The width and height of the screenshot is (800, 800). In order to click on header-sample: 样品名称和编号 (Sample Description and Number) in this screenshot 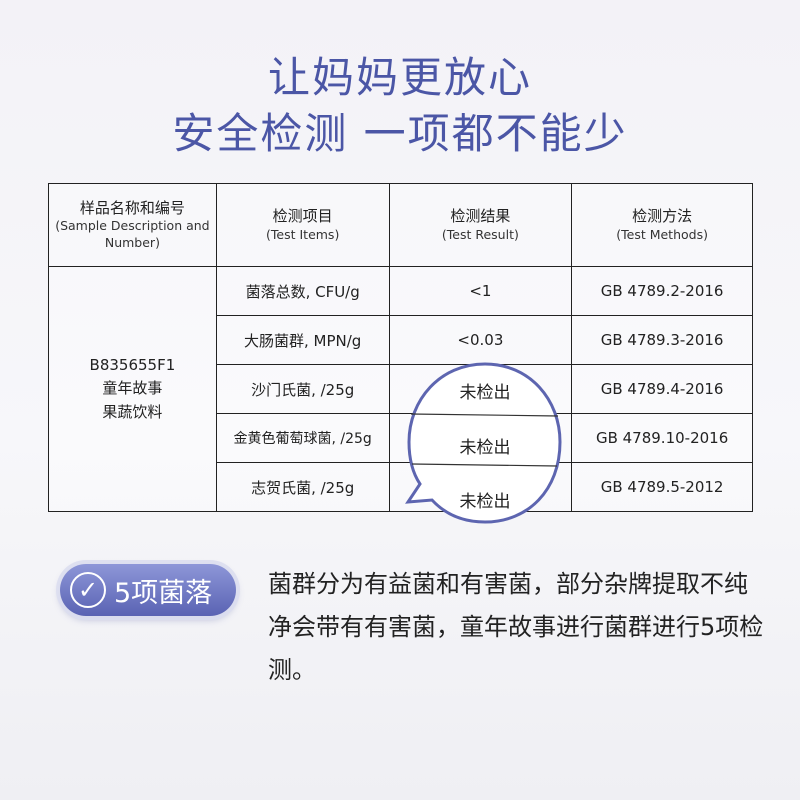, I will do `click(132, 225)`.